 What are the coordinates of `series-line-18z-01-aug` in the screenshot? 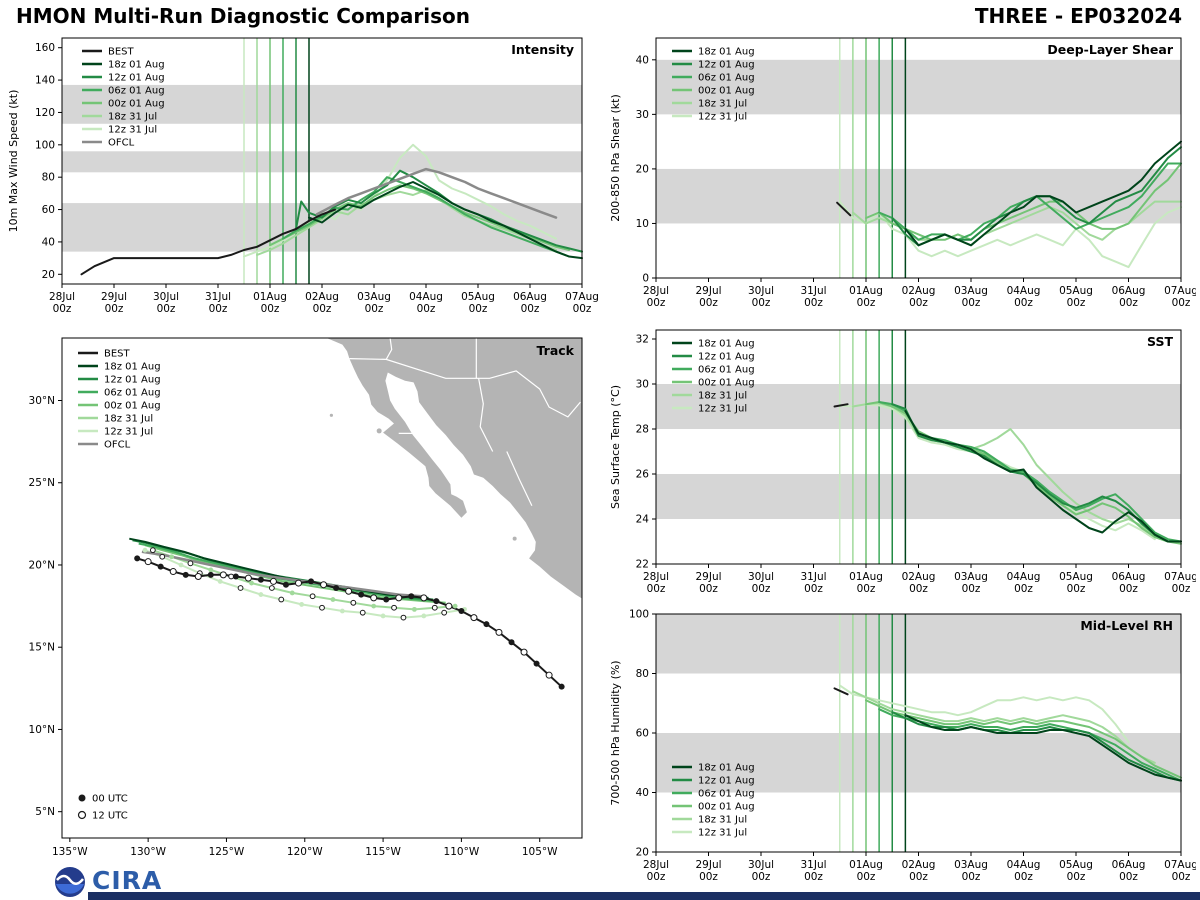 It's located at (1043, 748).